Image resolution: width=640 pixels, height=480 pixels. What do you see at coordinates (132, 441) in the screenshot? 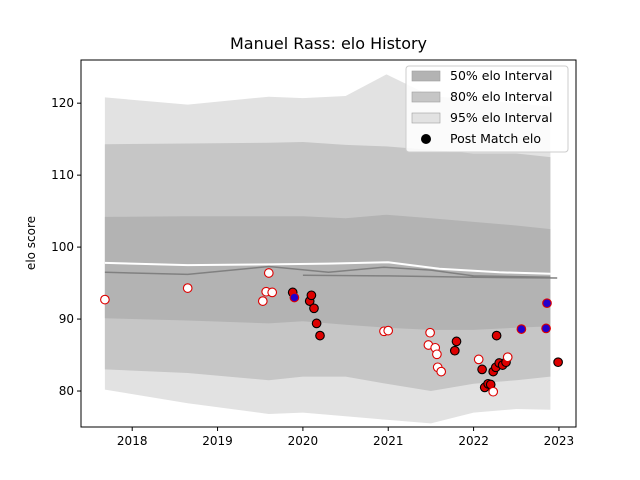
I see `x-tick-label: 2018` at bounding box center [132, 441].